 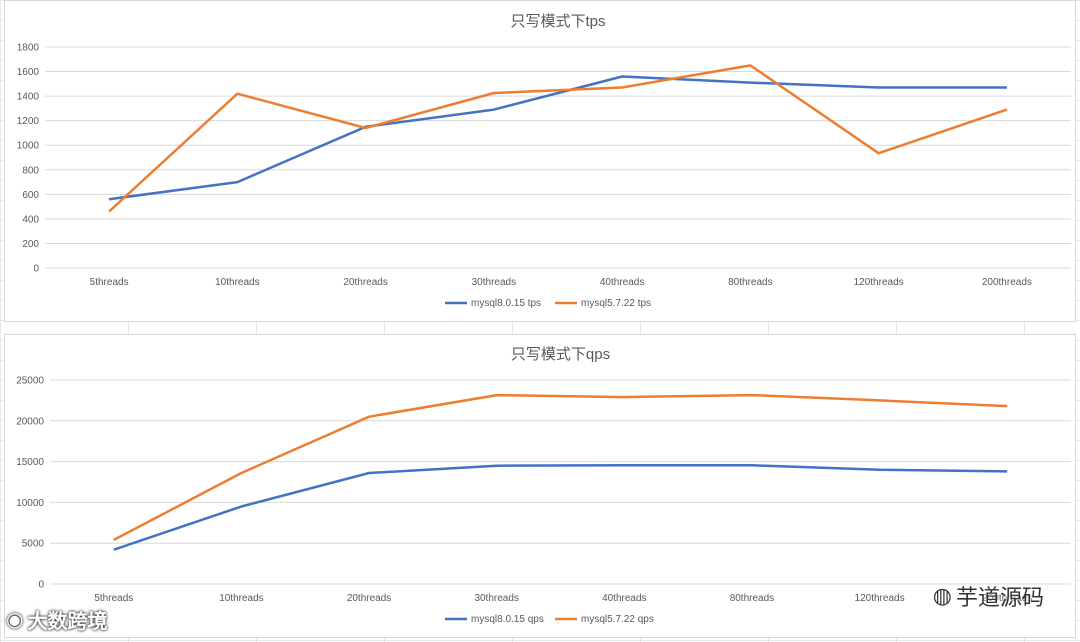 I want to click on qps-x-tick-label: 200threads, so click(x=1007, y=598).